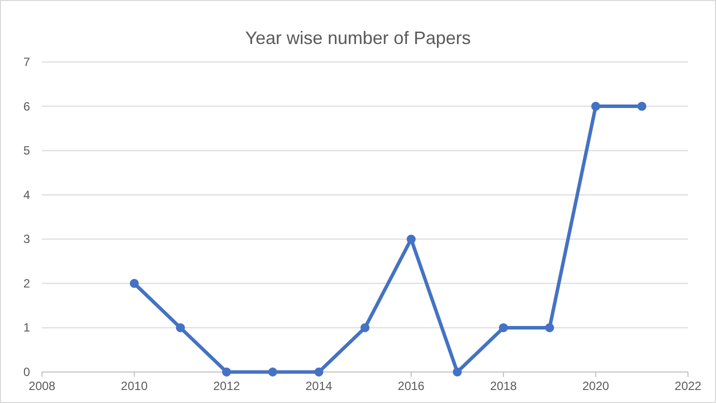 The image size is (716, 403). I want to click on y-tick-label: 6, so click(26, 106).